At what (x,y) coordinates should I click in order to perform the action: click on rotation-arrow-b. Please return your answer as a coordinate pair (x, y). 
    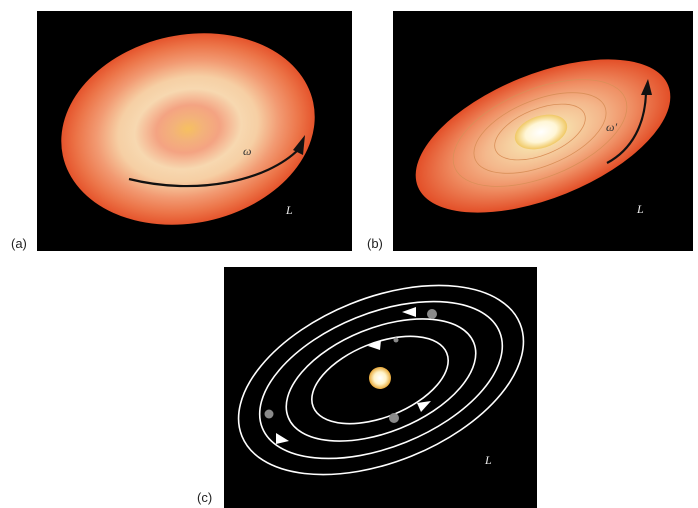
    Looking at the image, I should click on (627, 128).